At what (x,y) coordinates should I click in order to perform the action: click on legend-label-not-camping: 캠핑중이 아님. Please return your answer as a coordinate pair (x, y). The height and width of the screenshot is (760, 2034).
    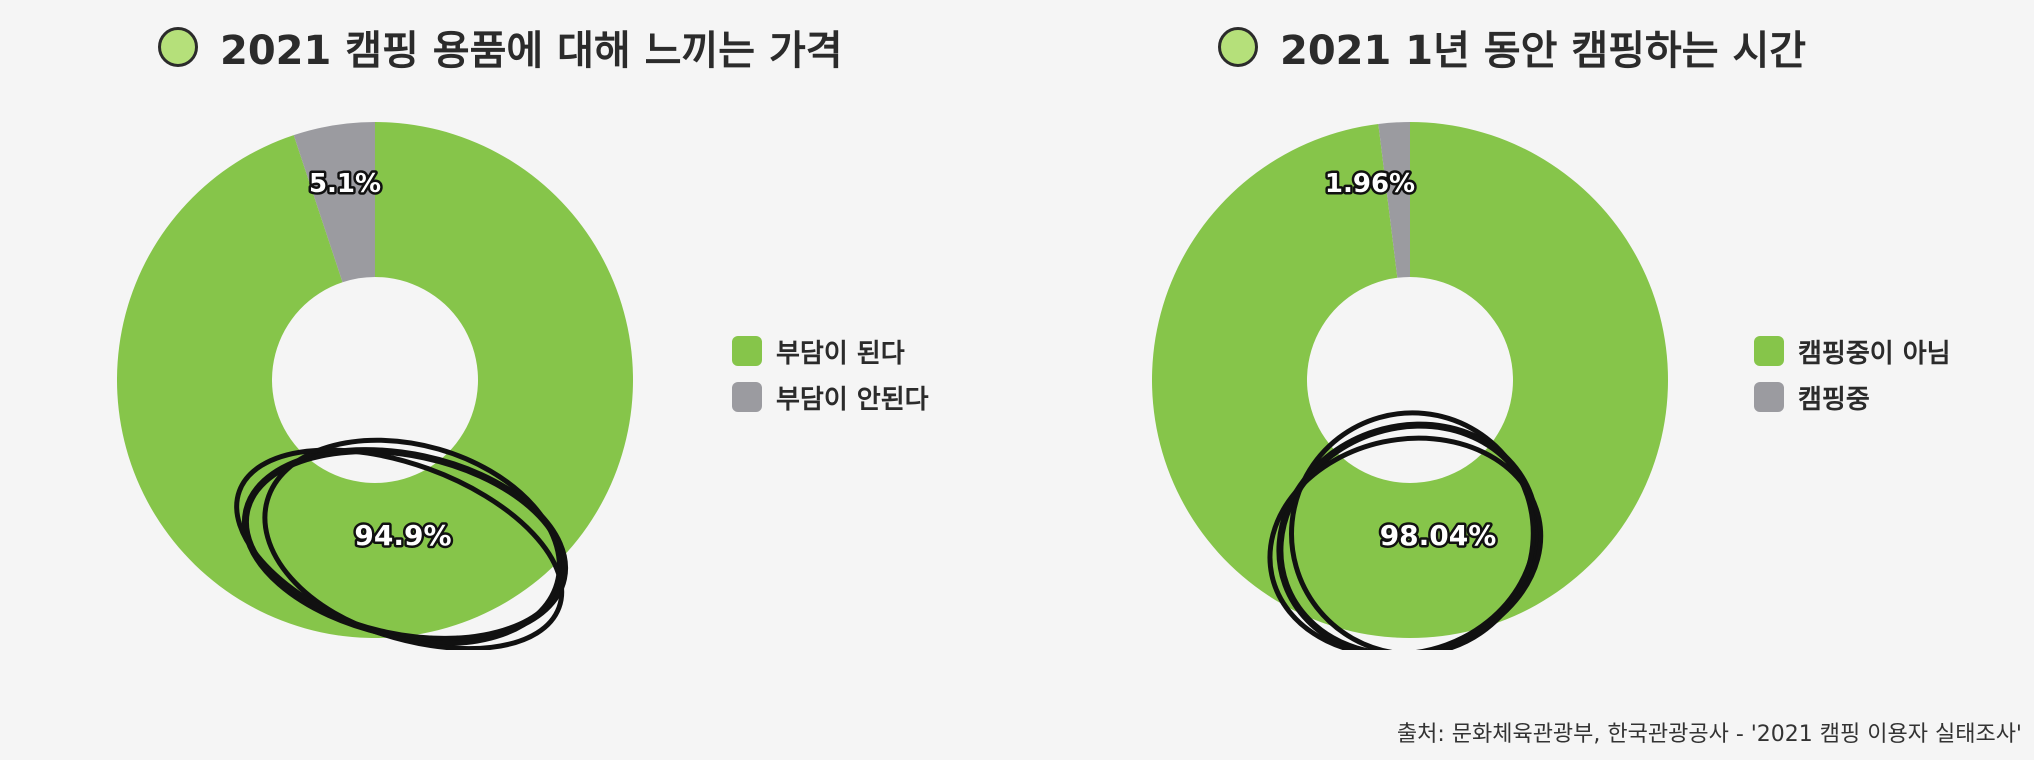
    Looking at the image, I should click on (1874, 353).